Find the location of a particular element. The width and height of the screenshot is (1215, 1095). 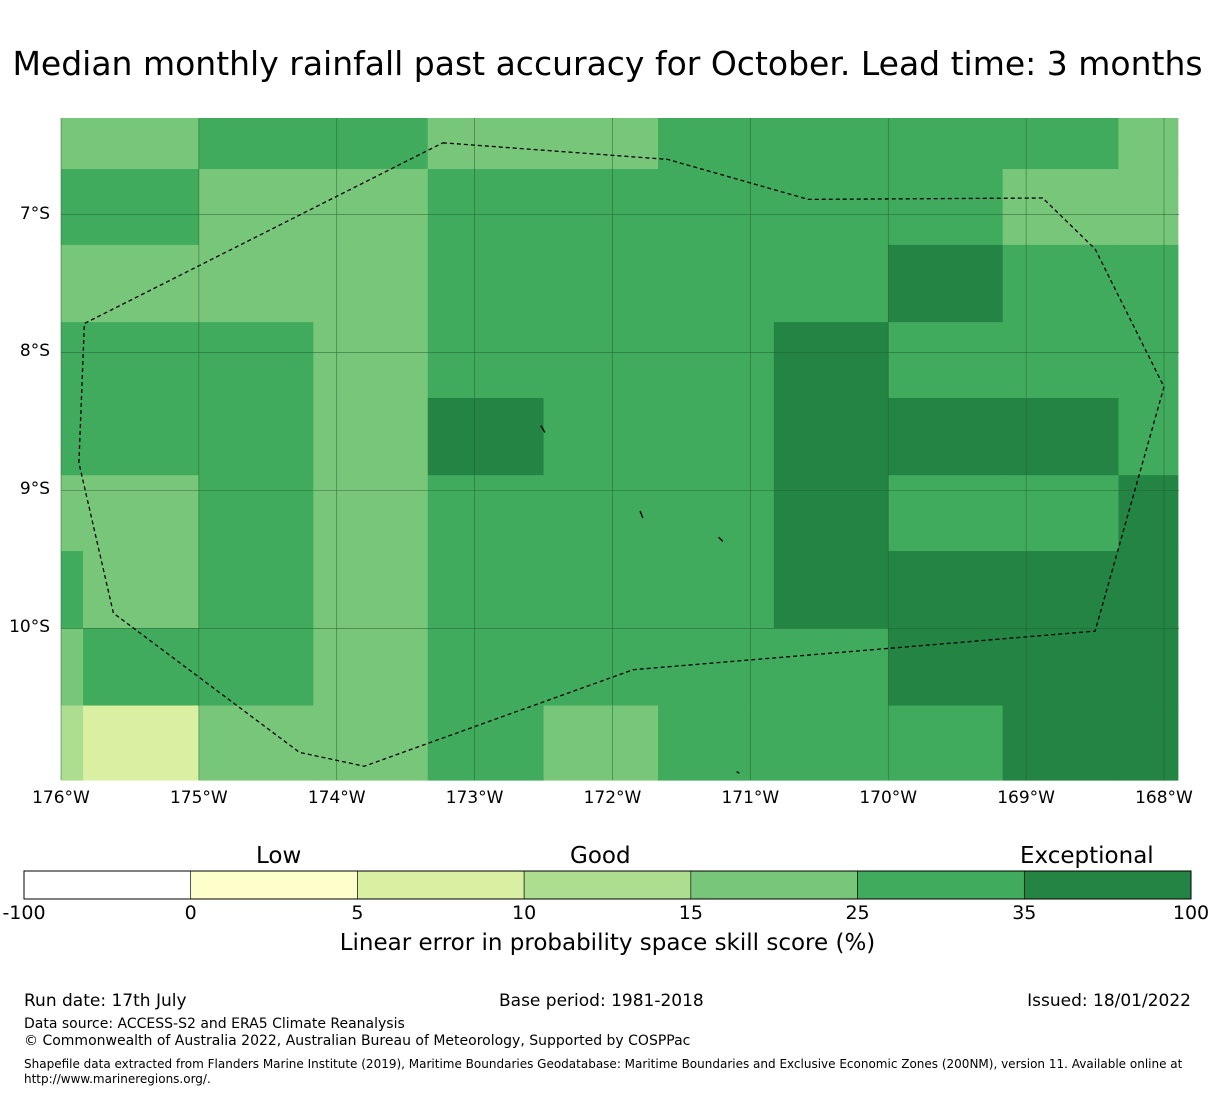

colorbar-tick-label: 100 is located at coordinates (1191, 913).